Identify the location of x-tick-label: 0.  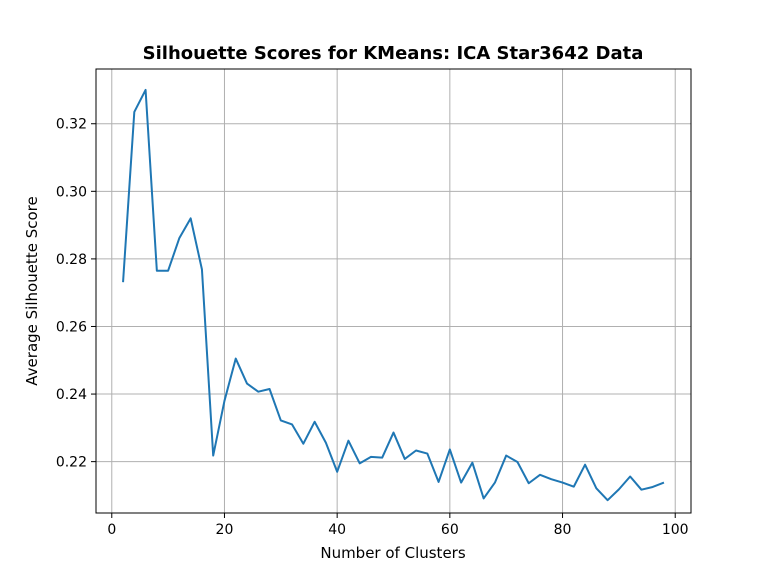
(111, 530).